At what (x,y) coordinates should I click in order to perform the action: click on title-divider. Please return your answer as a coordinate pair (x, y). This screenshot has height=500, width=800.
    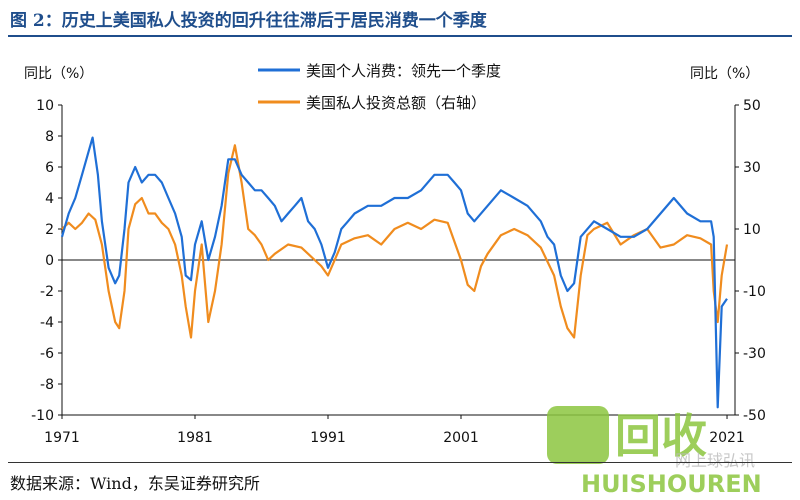
    Looking at the image, I should click on (400, 36).